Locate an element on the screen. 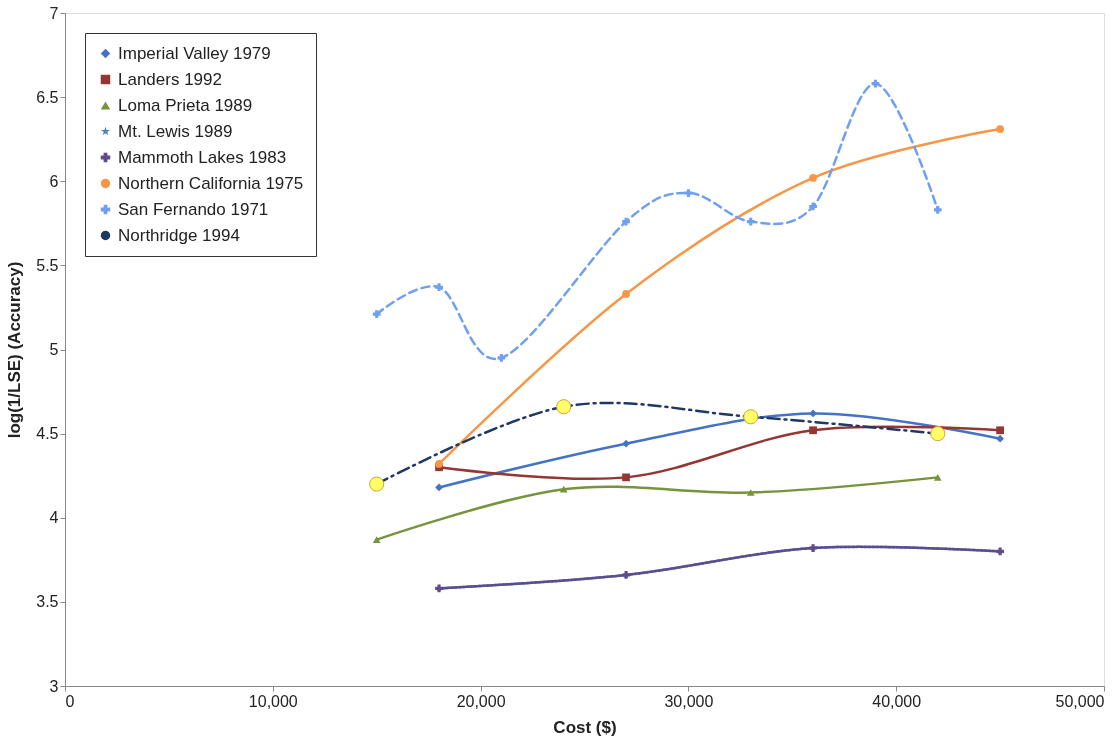  legend-label: Landers 1992 is located at coordinates (170, 79).